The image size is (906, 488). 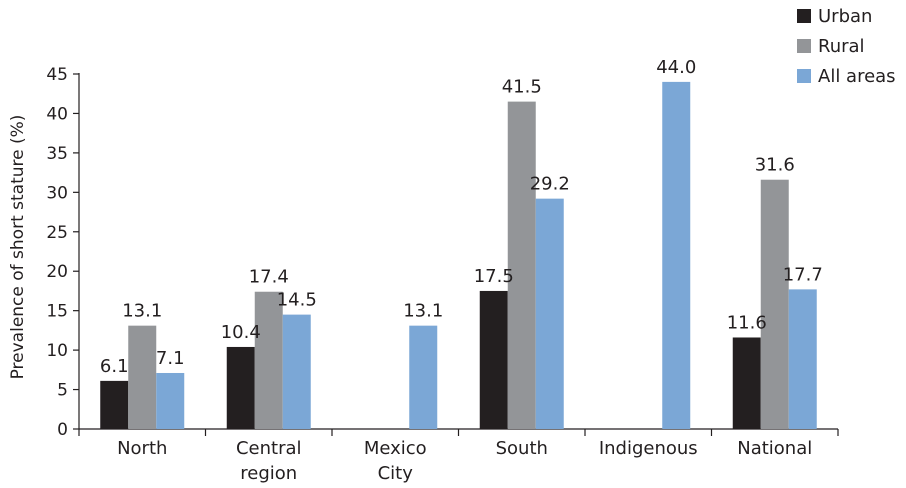 I want to click on x-tick-label: Indigenous, so click(x=648, y=448).